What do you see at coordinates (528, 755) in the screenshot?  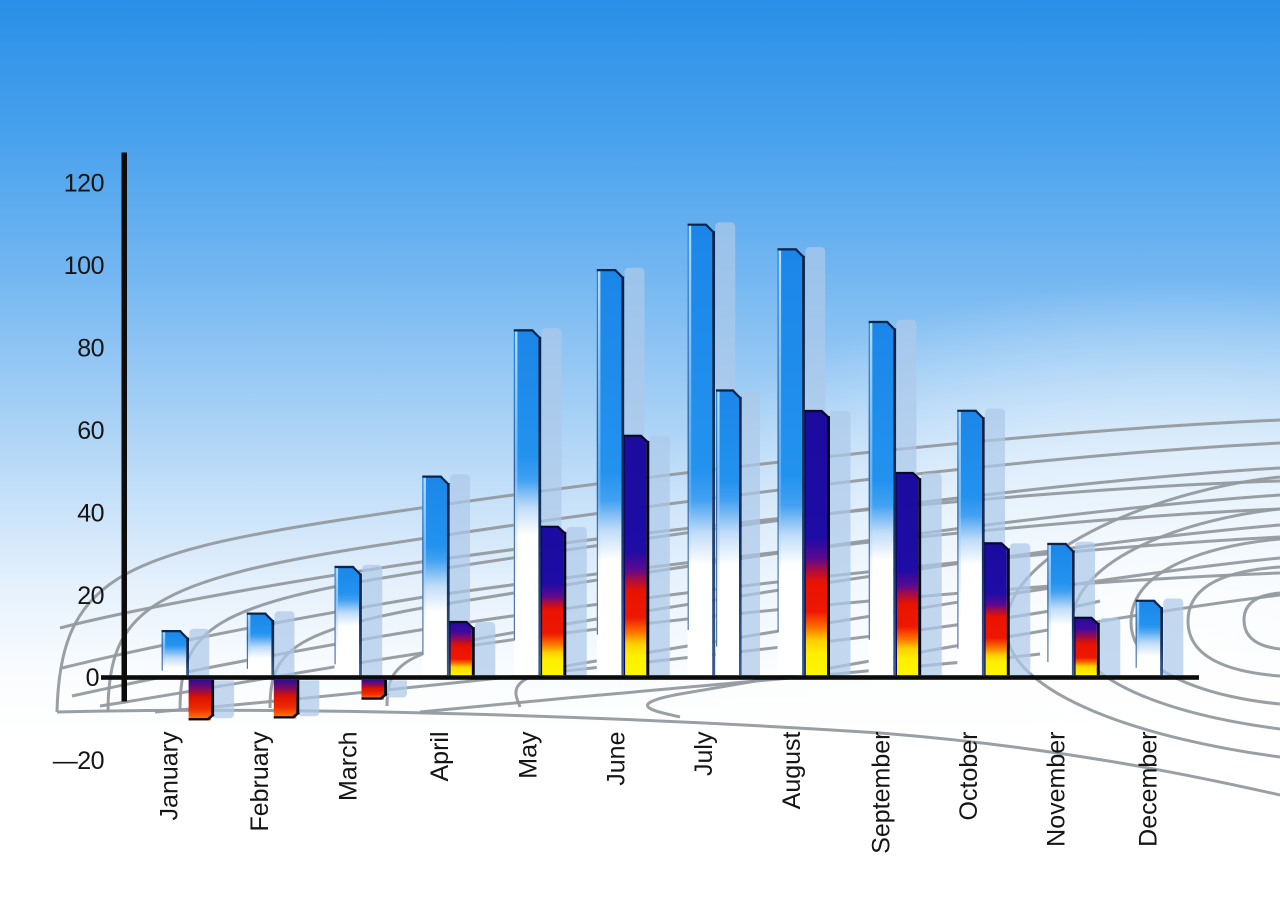 I see `svg-text: May` at bounding box center [528, 755].